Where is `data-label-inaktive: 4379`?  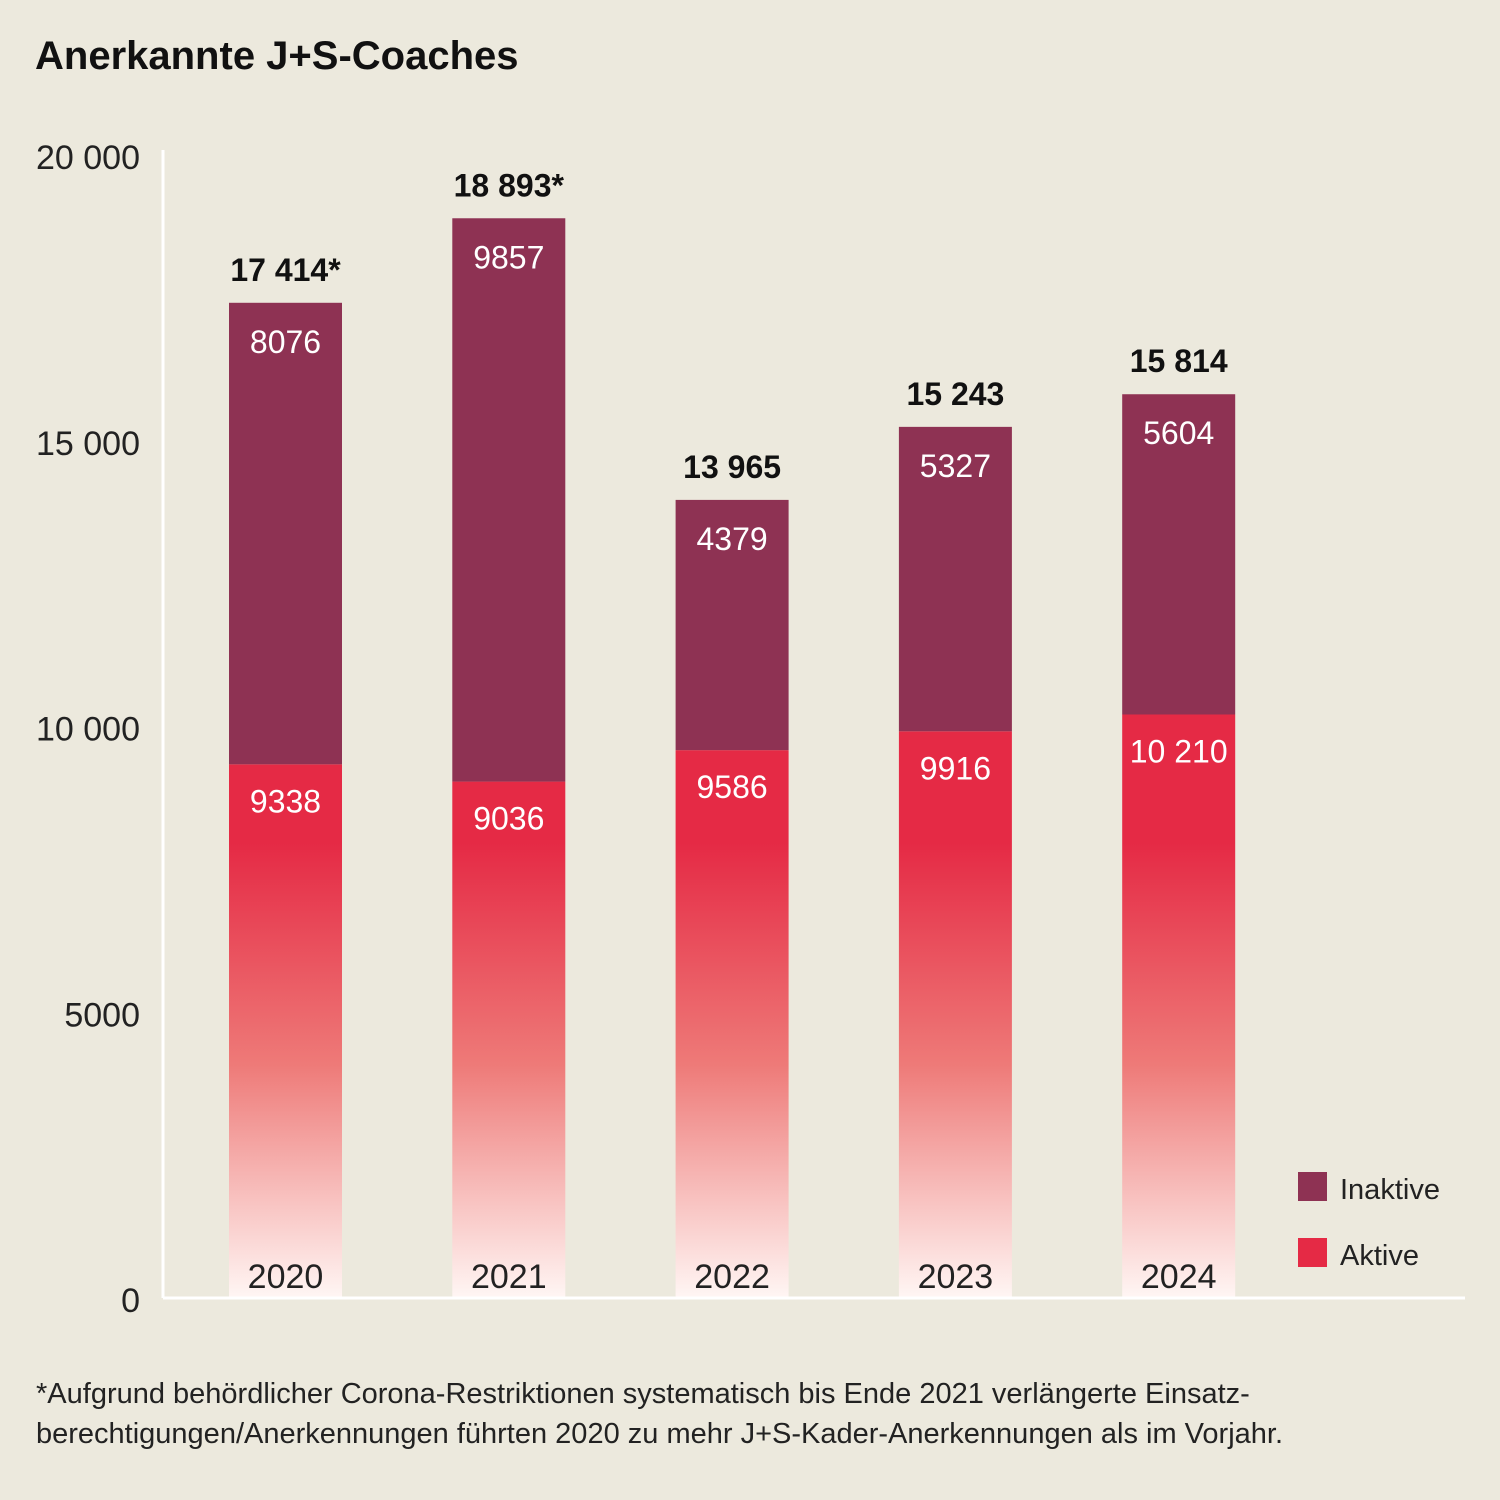 data-label-inaktive: 4379 is located at coordinates (732, 539).